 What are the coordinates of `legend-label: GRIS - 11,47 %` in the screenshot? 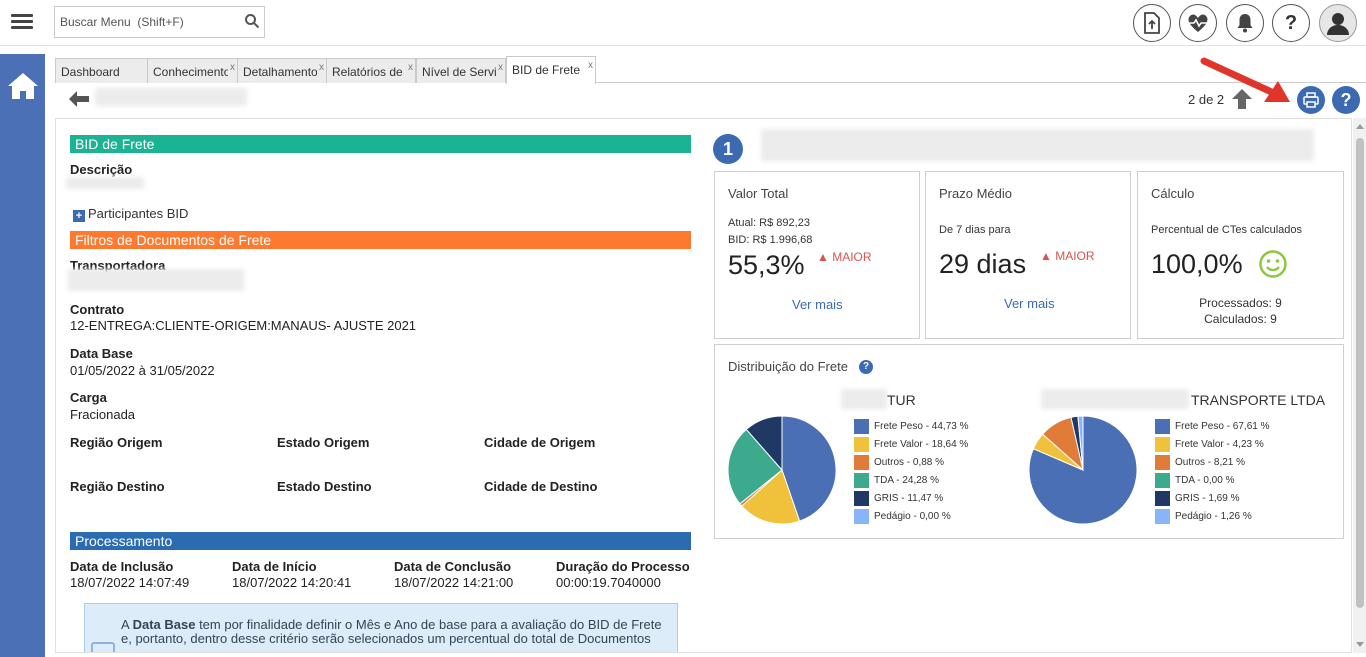 It's located at (909, 498).